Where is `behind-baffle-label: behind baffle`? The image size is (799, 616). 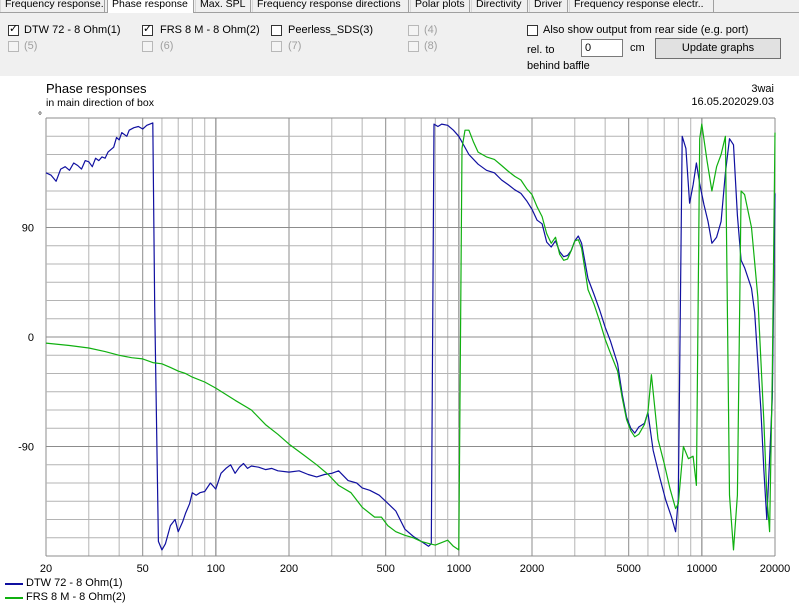 behind-baffle-label: behind baffle is located at coordinates (558, 66).